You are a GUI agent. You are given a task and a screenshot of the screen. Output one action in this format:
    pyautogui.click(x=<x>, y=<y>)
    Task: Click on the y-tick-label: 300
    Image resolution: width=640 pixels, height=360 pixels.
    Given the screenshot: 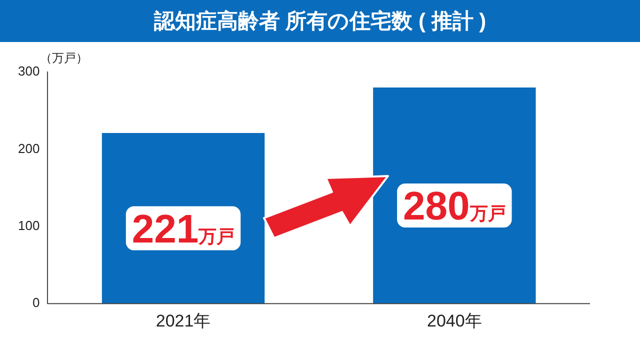 What is the action you would take?
    pyautogui.click(x=29, y=71)
    